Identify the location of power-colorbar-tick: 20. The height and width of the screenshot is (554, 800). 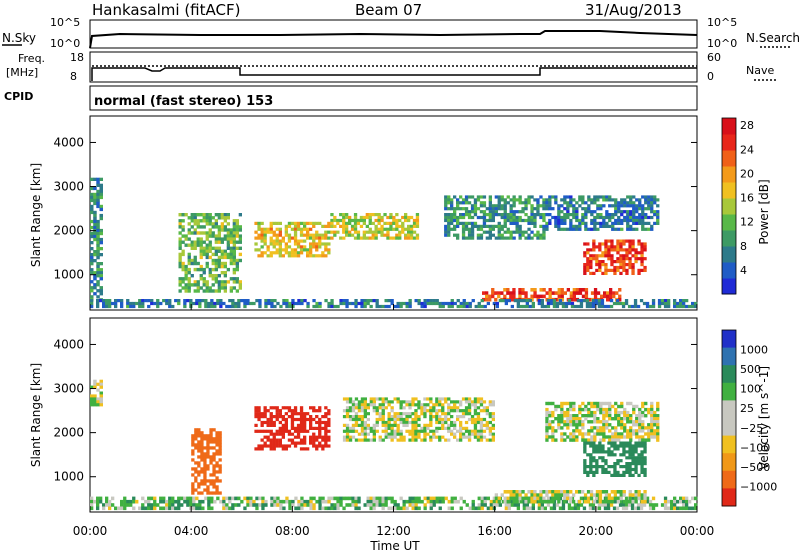
(747, 173).